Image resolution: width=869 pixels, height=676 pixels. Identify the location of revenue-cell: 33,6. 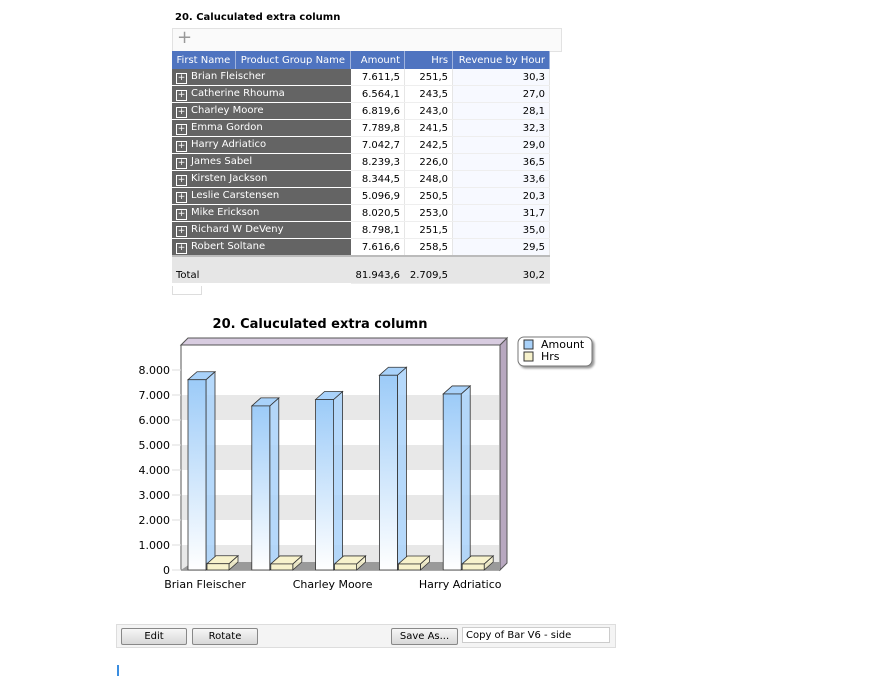
(501, 179).